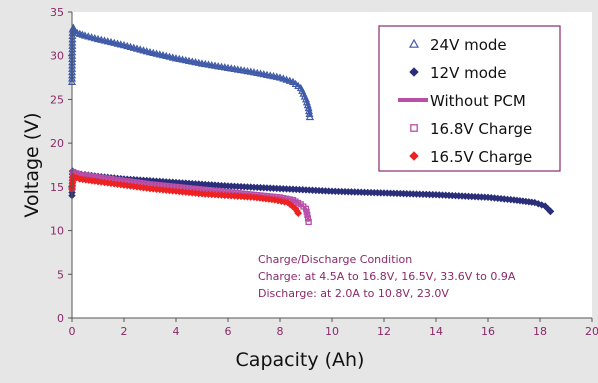  I want to click on x-tick-label: 20, so click(591, 331).